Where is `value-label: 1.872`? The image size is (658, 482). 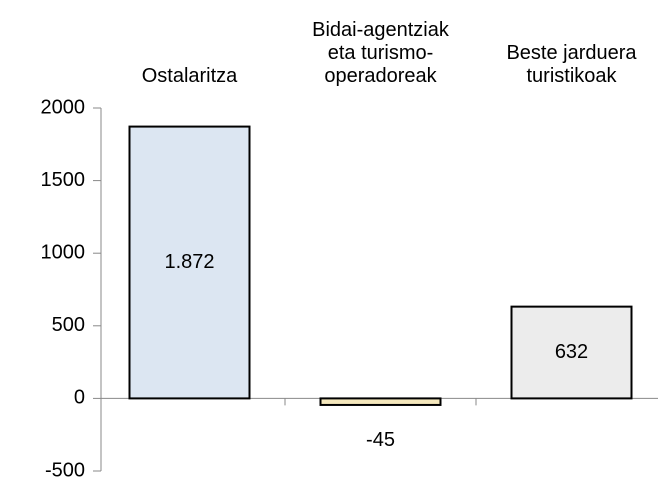
value-label: 1.872 is located at coordinates (189, 262).